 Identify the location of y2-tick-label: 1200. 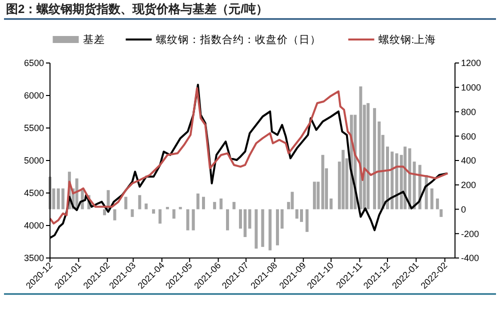
(471, 63).